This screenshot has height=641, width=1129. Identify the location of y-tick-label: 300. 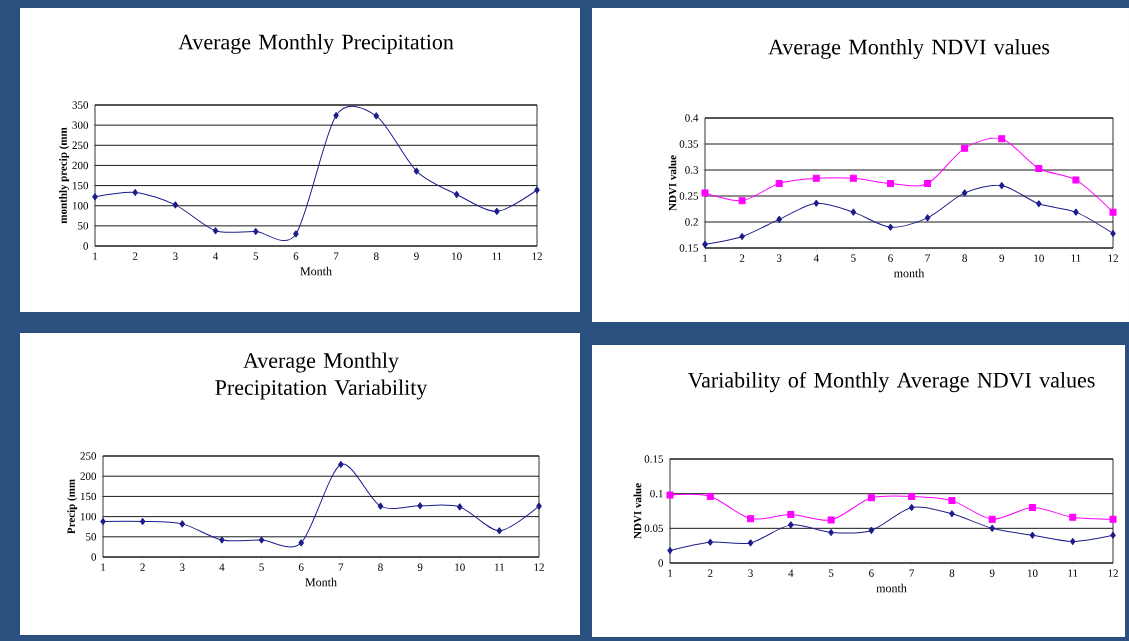
(80, 125).